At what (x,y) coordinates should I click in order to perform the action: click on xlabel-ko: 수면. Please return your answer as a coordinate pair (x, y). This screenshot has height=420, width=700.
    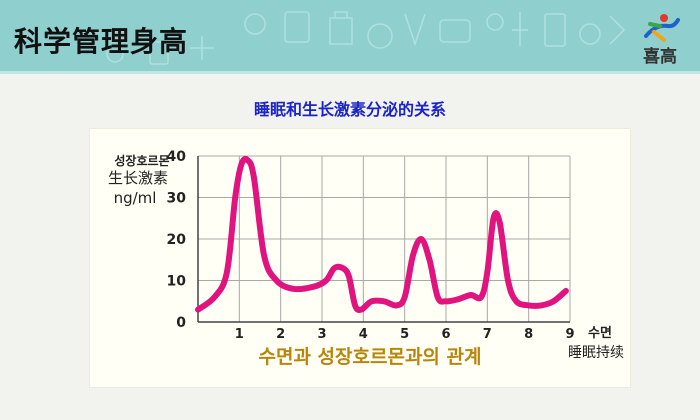
    Looking at the image, I should click on (600, 333).